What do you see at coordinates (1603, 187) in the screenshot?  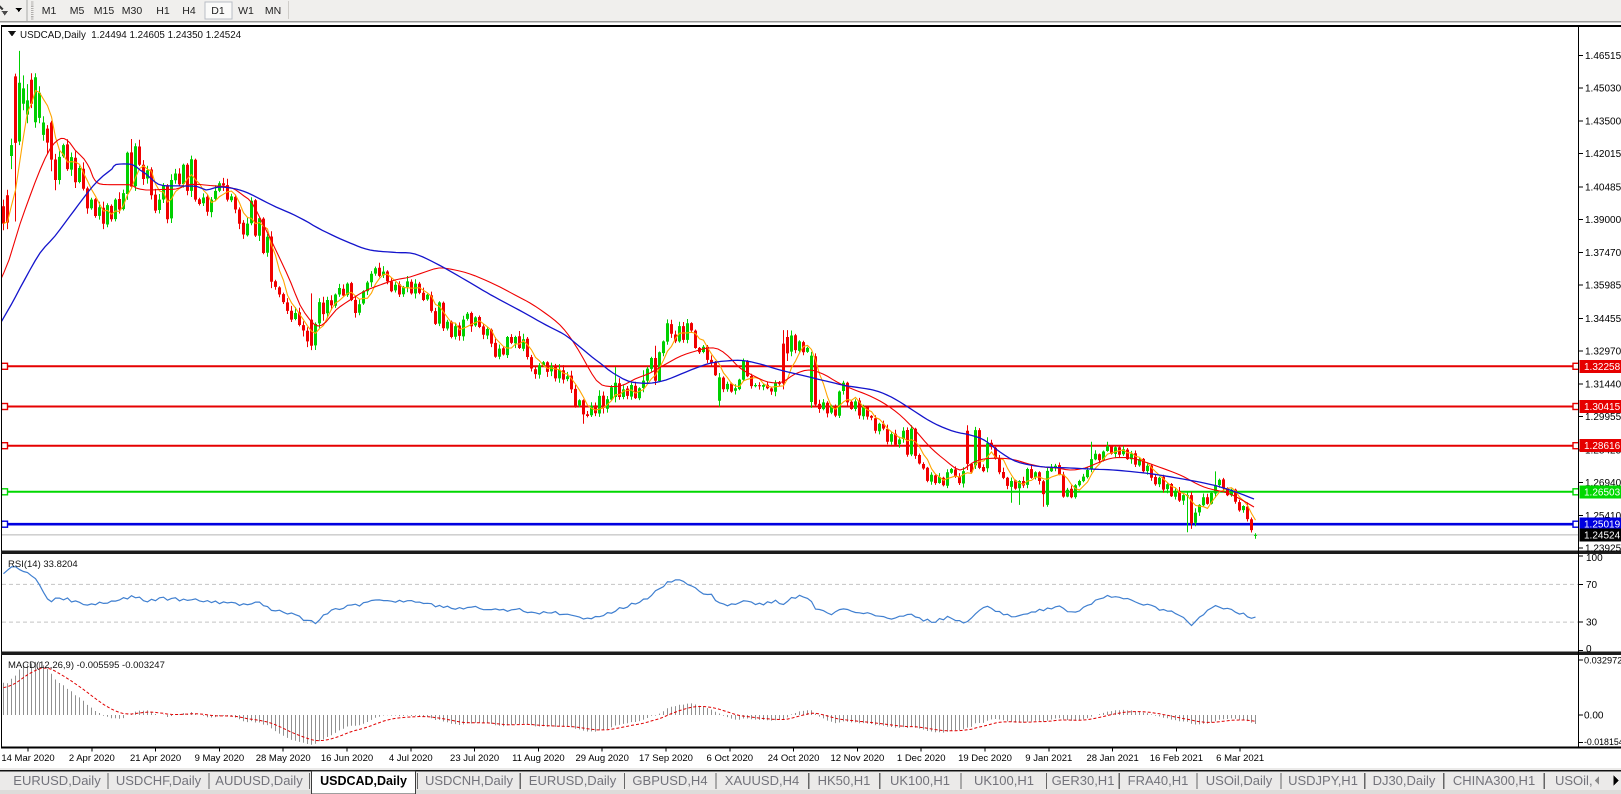 I see `svg-text: 1.40485` at bounding box center [1603, 187].